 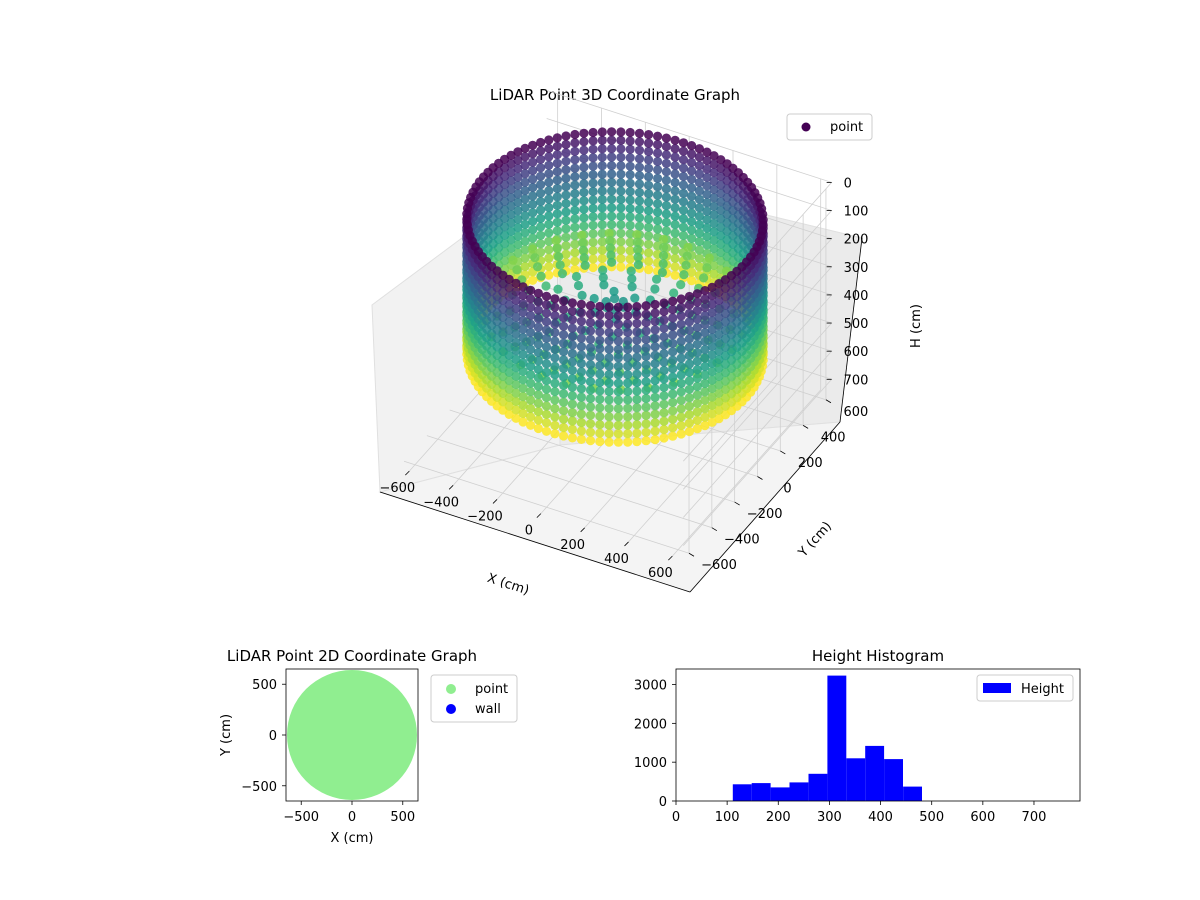 I want to click on legend-label-point-2d: point, so click(x=491, y=689).